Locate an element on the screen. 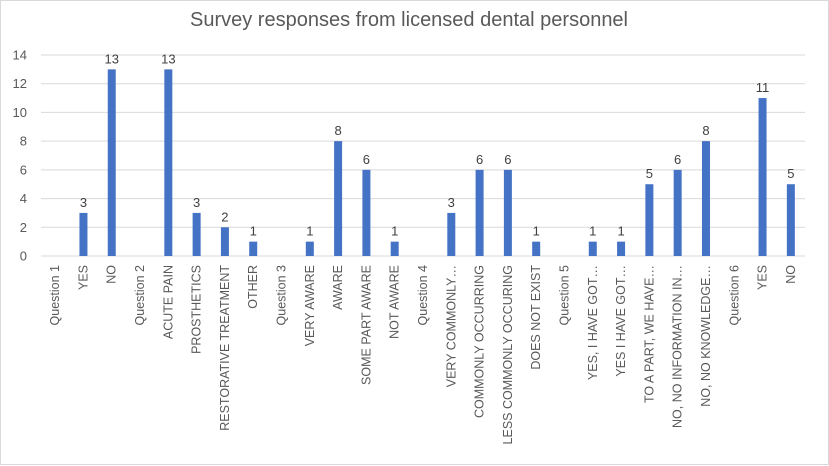  category-label: Question 2 is located at coordinates (140, 295).